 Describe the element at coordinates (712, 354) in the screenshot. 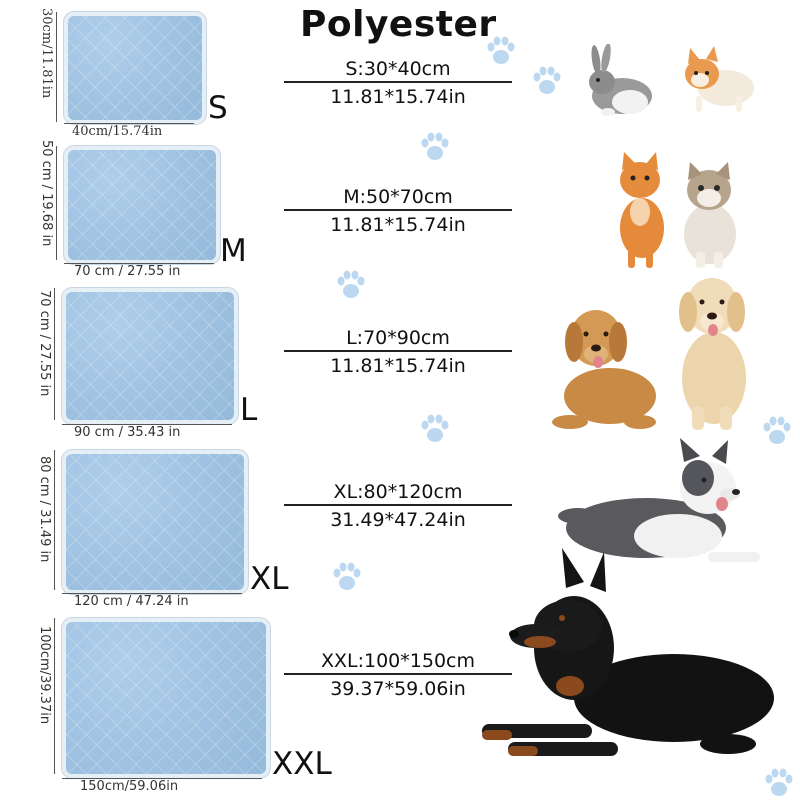

I see `golden-retriever-sitting-image` at that location.